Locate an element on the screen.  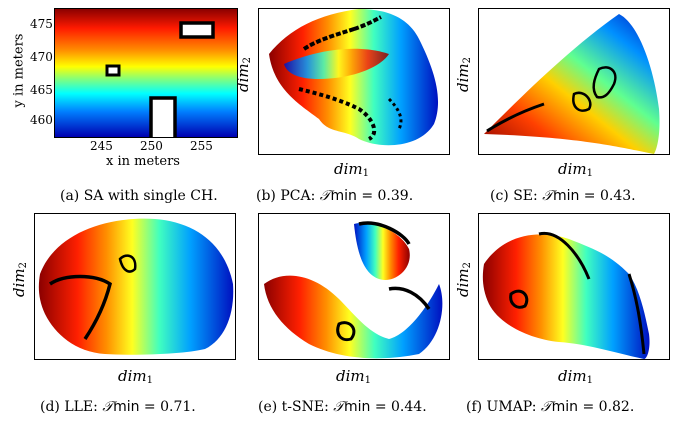
y-tick: 465 is located at coordinates (41, 90).